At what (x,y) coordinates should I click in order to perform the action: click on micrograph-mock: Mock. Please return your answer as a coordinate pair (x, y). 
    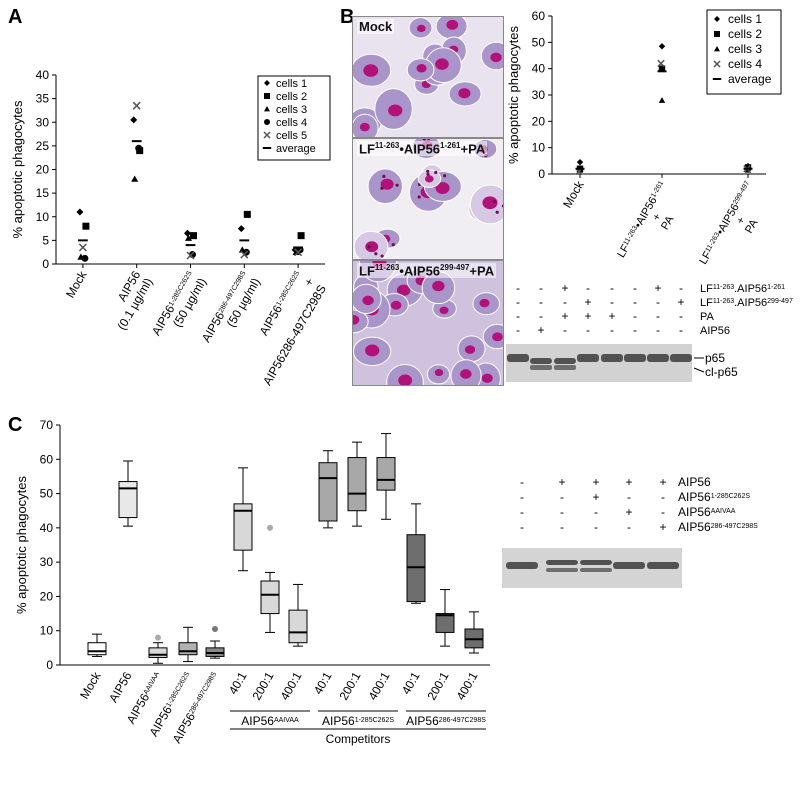
    Looking at the image, I should click on (428, 77).